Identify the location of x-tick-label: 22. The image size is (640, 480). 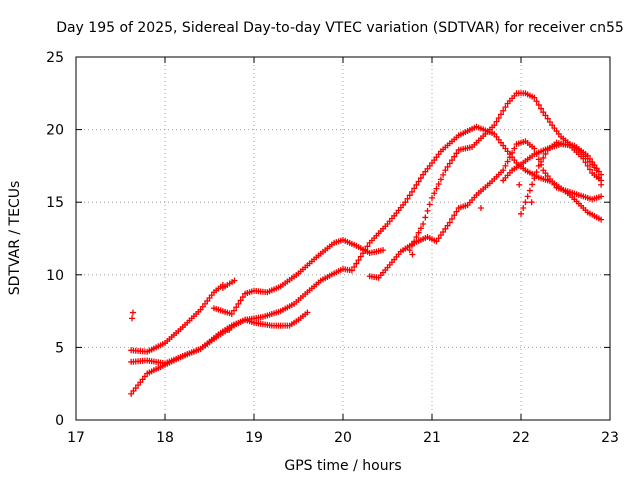
(521, 438).